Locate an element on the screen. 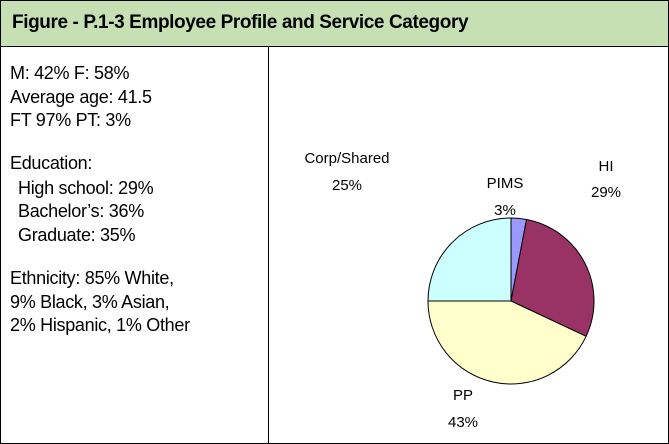  profile-line: High school: 29% is located at coordinates (86, 188).